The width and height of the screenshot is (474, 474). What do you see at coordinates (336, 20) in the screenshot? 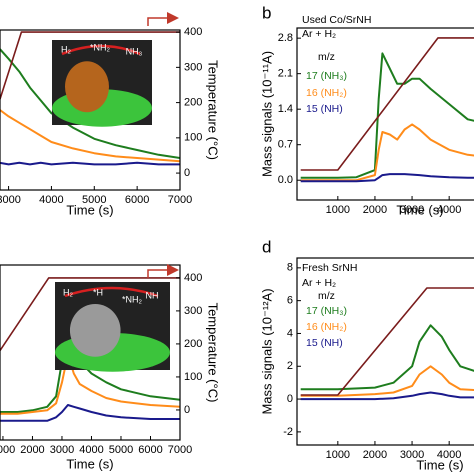
I see `annotation: Used Co/SrNH` at bounding box center [336, 20].